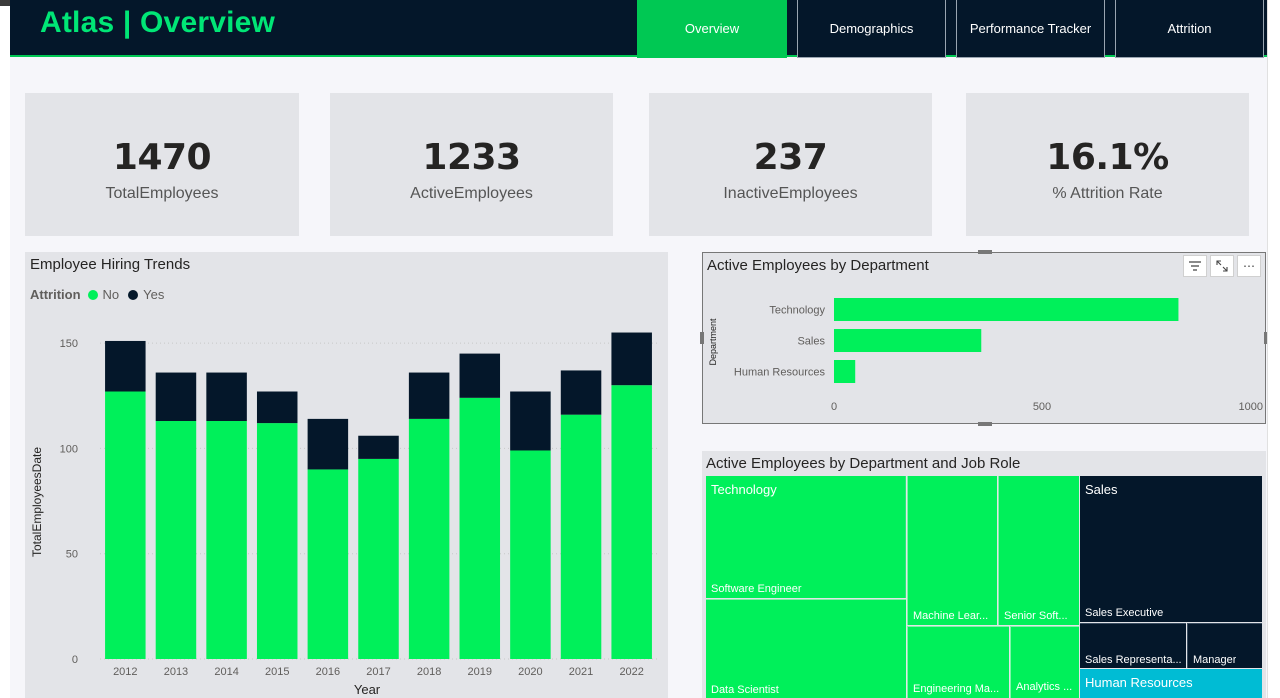 The image size is (1280, 698). Describe the element at coordinates (480, 375) in the screenshot. I see `bar-yes-2019` at that location.